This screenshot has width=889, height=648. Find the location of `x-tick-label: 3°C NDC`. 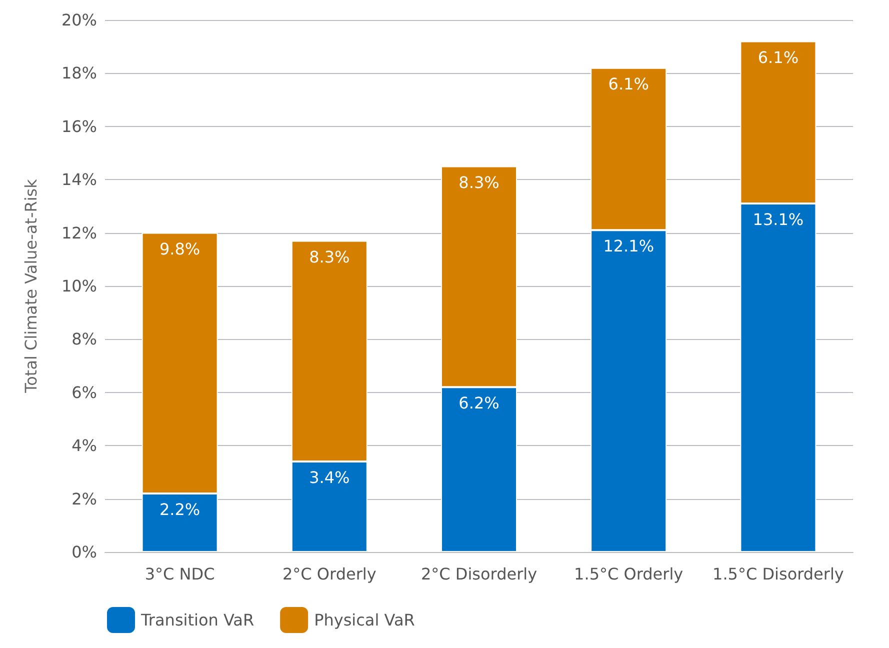

x-tick-label: 3°C NDC is located at coordinates (179, 574).